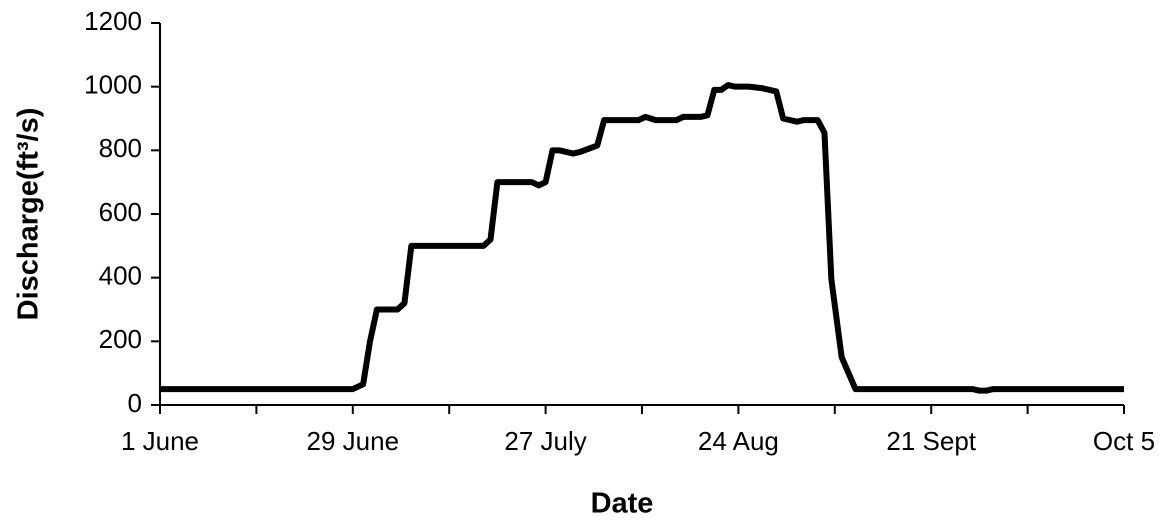 This screenshot has height=523, width=1164. Describe the element at coordinates (120, 339) in the screenshot. I see `y-tick-label: 200` at that location.